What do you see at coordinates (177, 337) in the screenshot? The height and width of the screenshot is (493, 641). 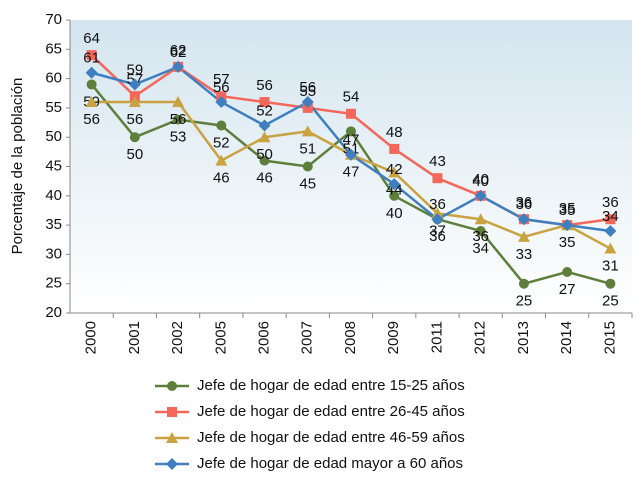 I see `x-tick-label: 2002` at bounding box center [177, 337].